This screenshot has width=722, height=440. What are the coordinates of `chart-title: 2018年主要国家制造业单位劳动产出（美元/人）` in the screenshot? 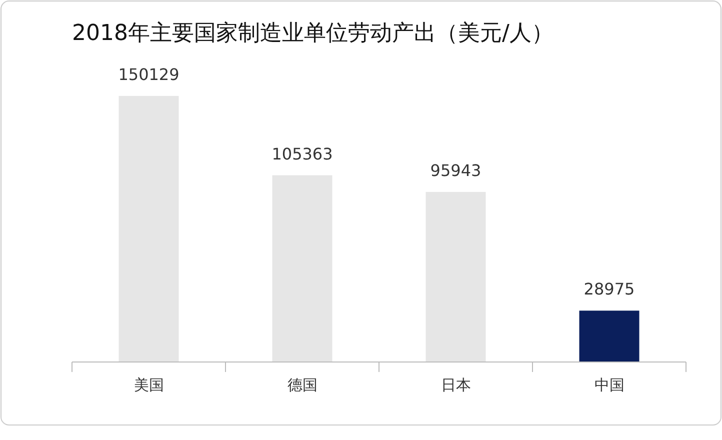 It's located at (313, 33).